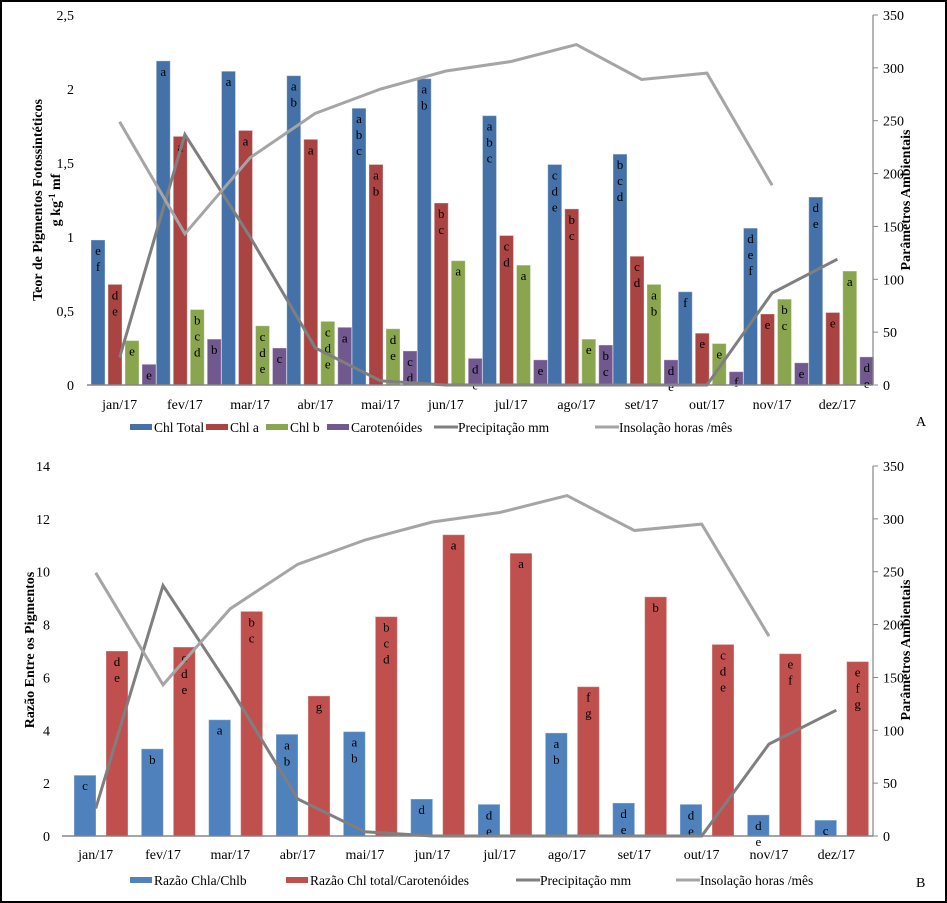 This screenshot has width=947, height=903. What do you see at coordinates (576, 405) in the screenshot?
I see `x-tick-label: ago/17` at bounding box center [576, 405].